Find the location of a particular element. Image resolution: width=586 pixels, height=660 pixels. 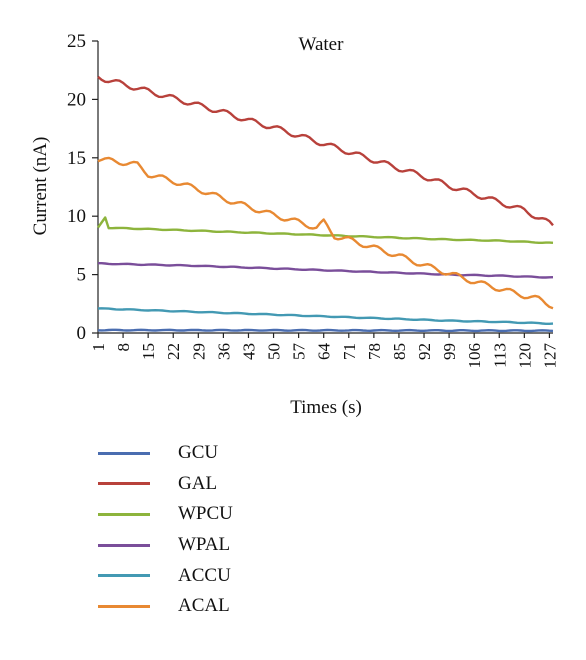

x-tick-label: 113 is located at coordinates (499, 355).